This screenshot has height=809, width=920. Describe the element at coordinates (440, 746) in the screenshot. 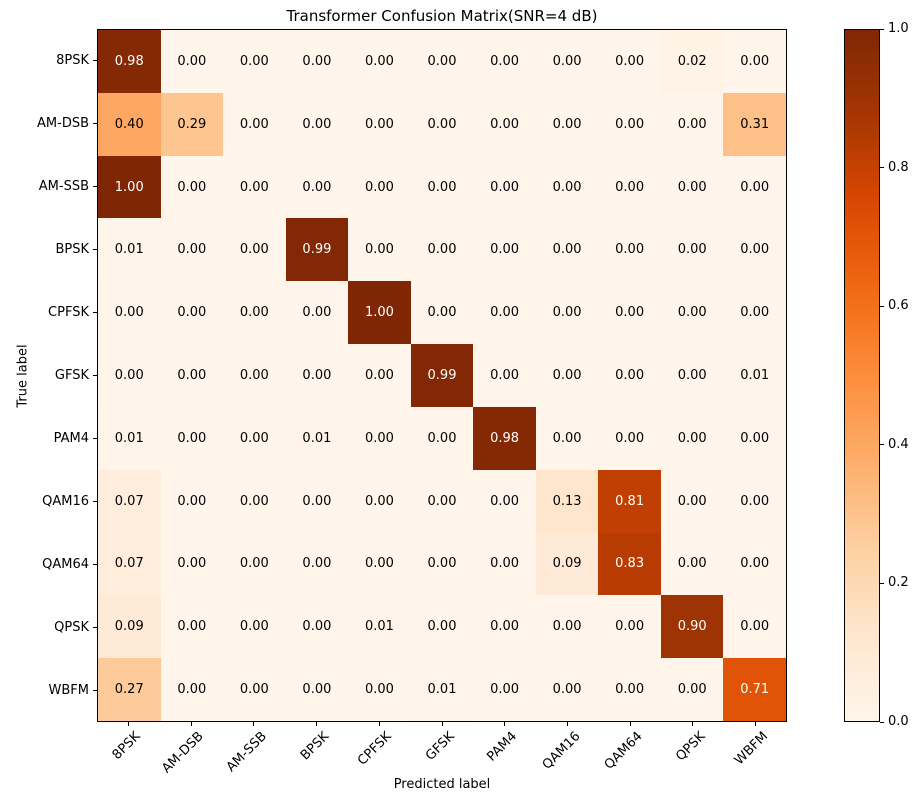

I see `x-tick-label: GFSK` at that location.